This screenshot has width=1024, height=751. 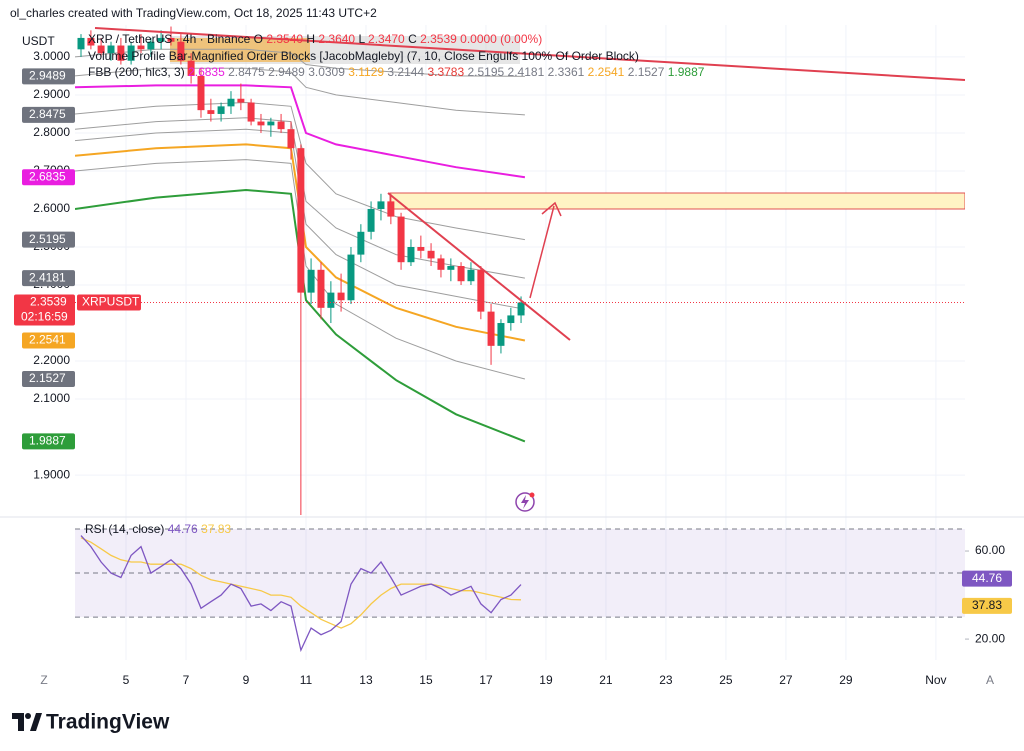 I want to click on y-tick-label: 2.1000, so click(x=51, y=398).